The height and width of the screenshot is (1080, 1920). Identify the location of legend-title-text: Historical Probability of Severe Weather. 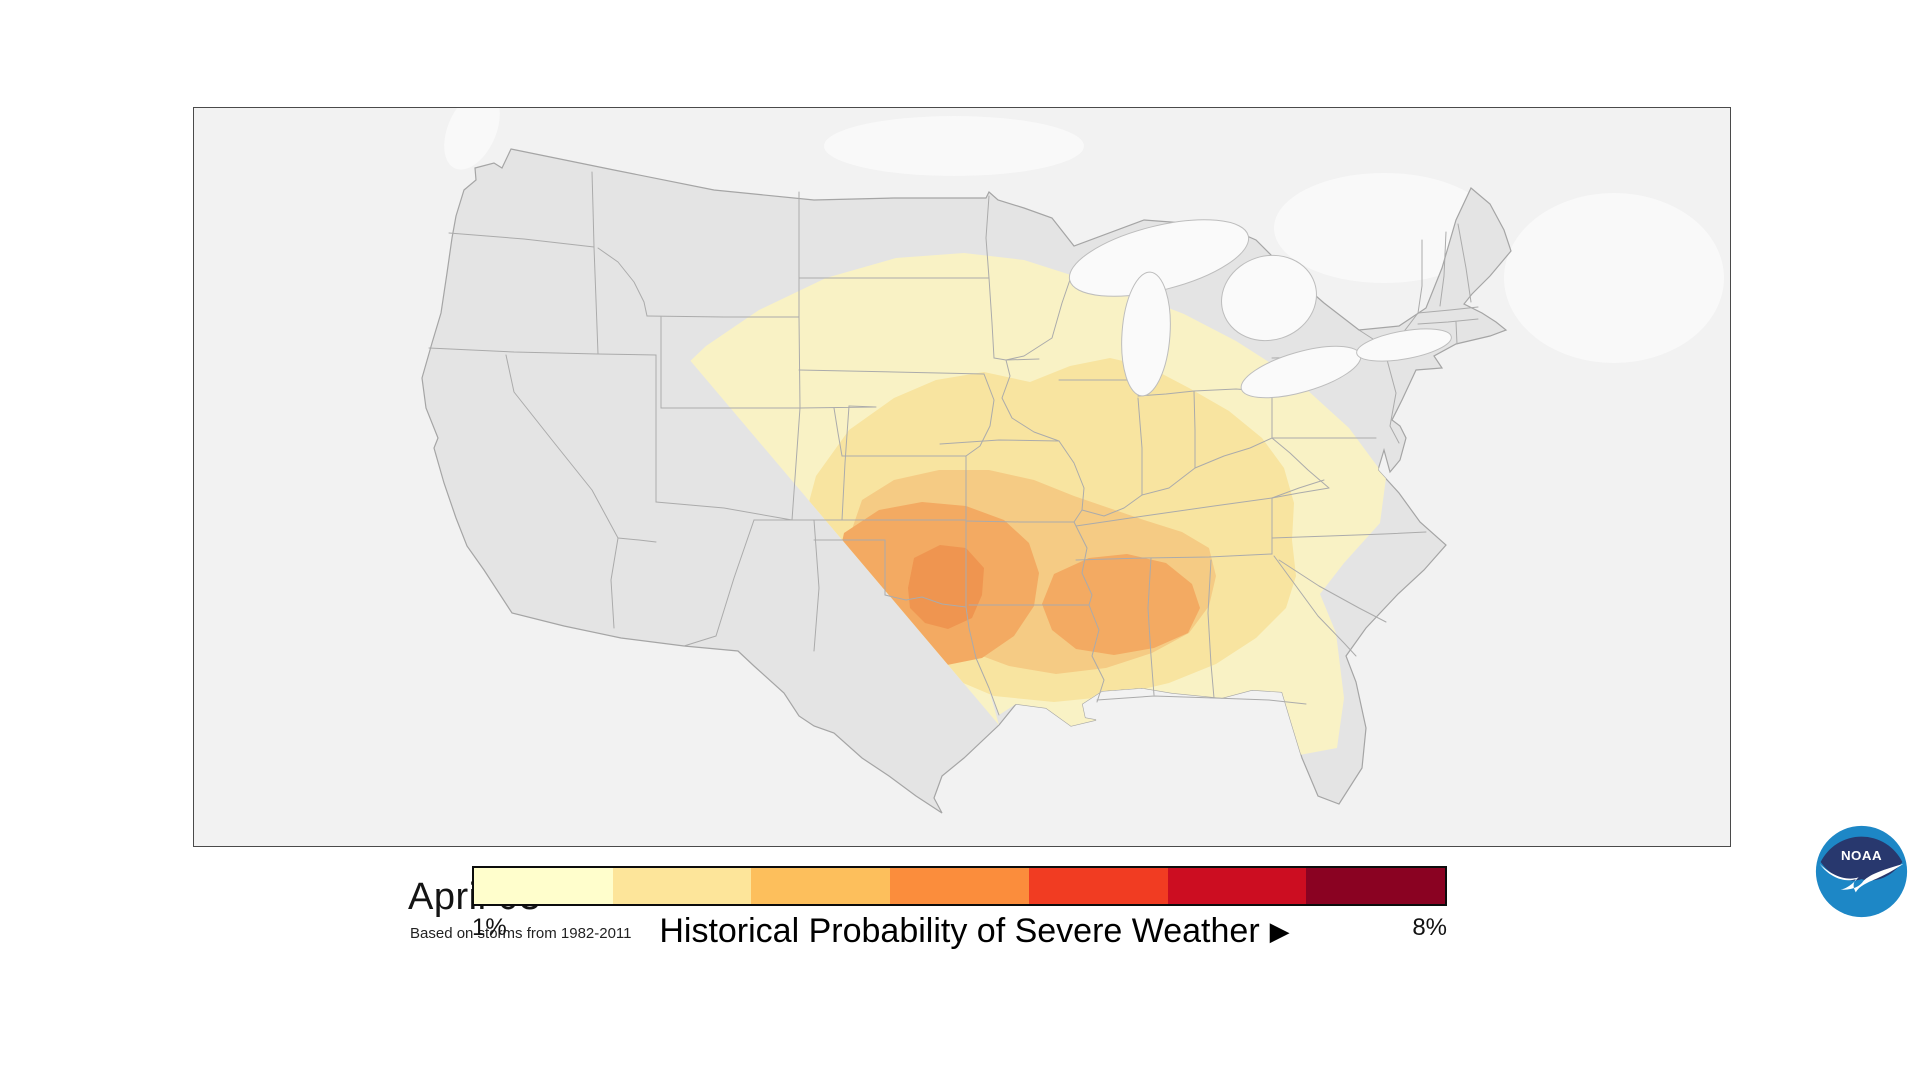
(959, 931).